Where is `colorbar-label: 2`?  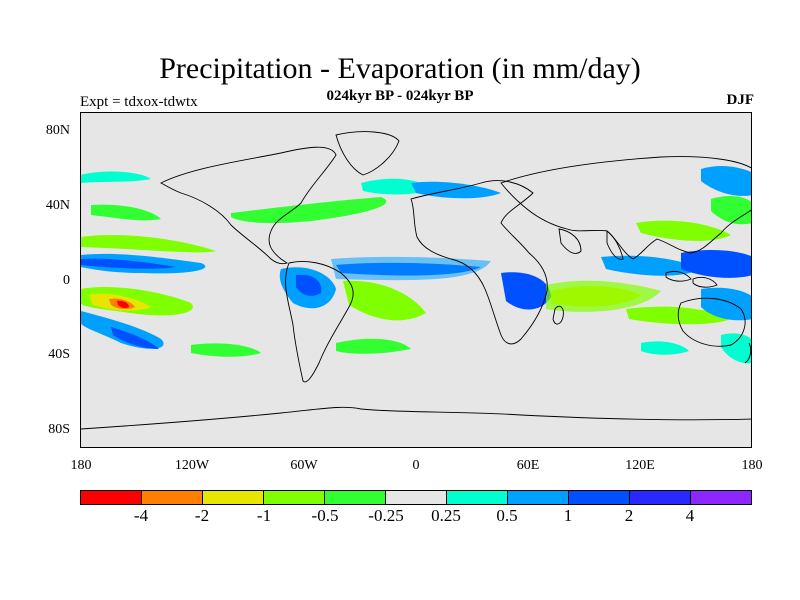 colorbar-label: 2 is located at coordinates (629, 515).